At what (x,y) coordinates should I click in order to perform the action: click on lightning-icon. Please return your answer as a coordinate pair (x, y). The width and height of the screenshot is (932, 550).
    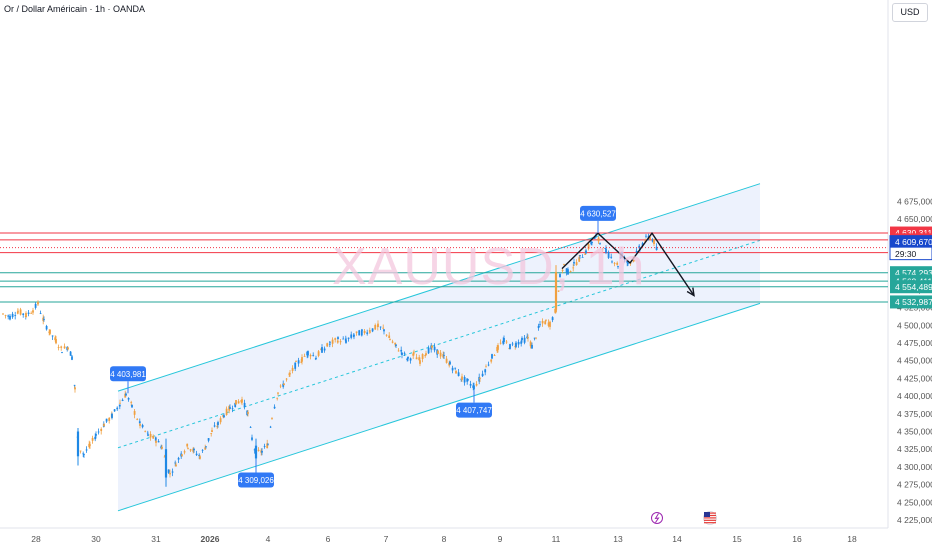
    Looking at the image, I should click on (657, 518).